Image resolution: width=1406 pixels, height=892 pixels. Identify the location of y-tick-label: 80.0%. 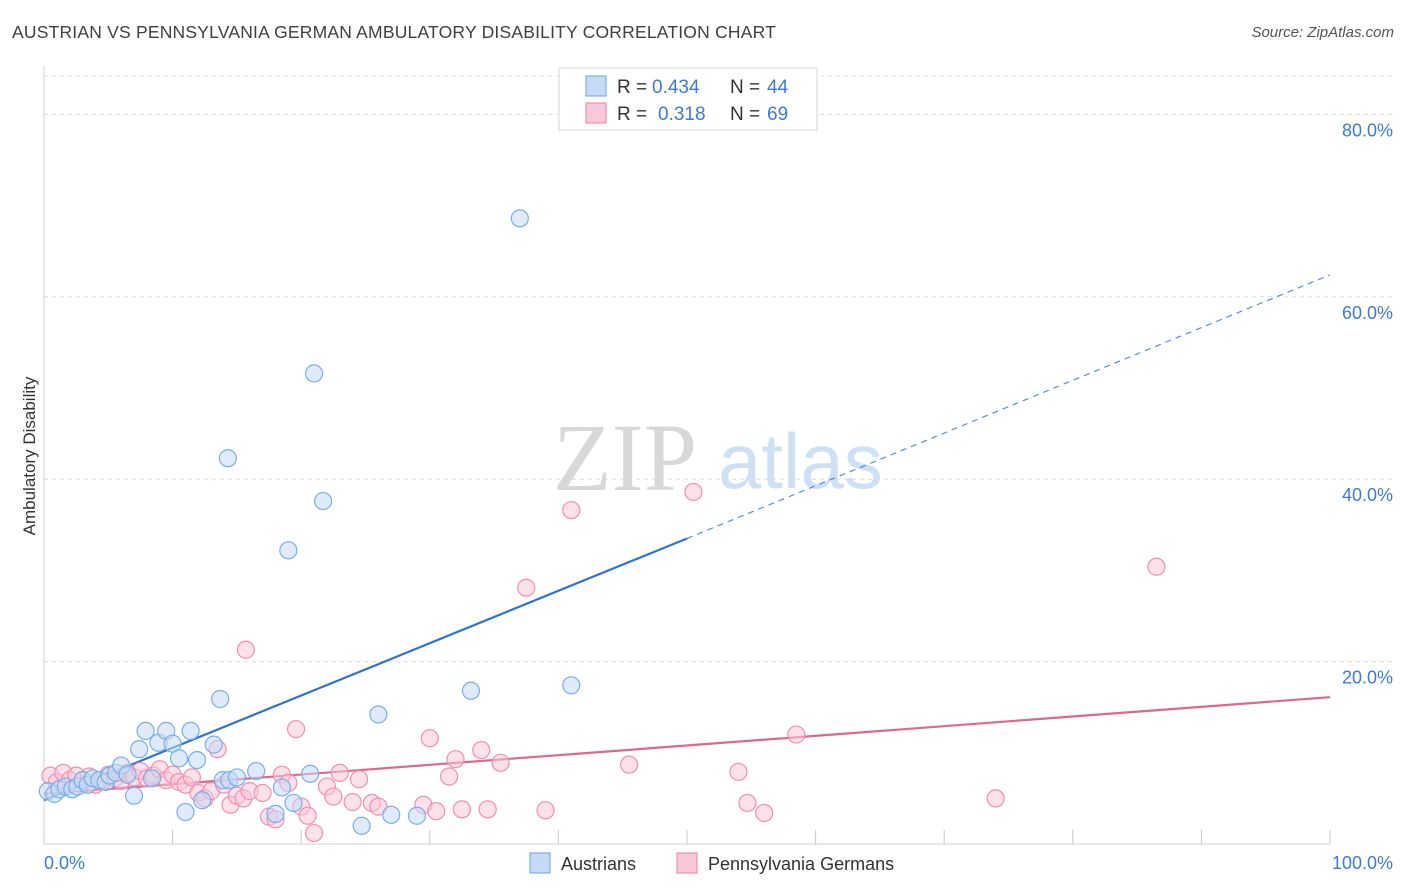
(1367, 130).